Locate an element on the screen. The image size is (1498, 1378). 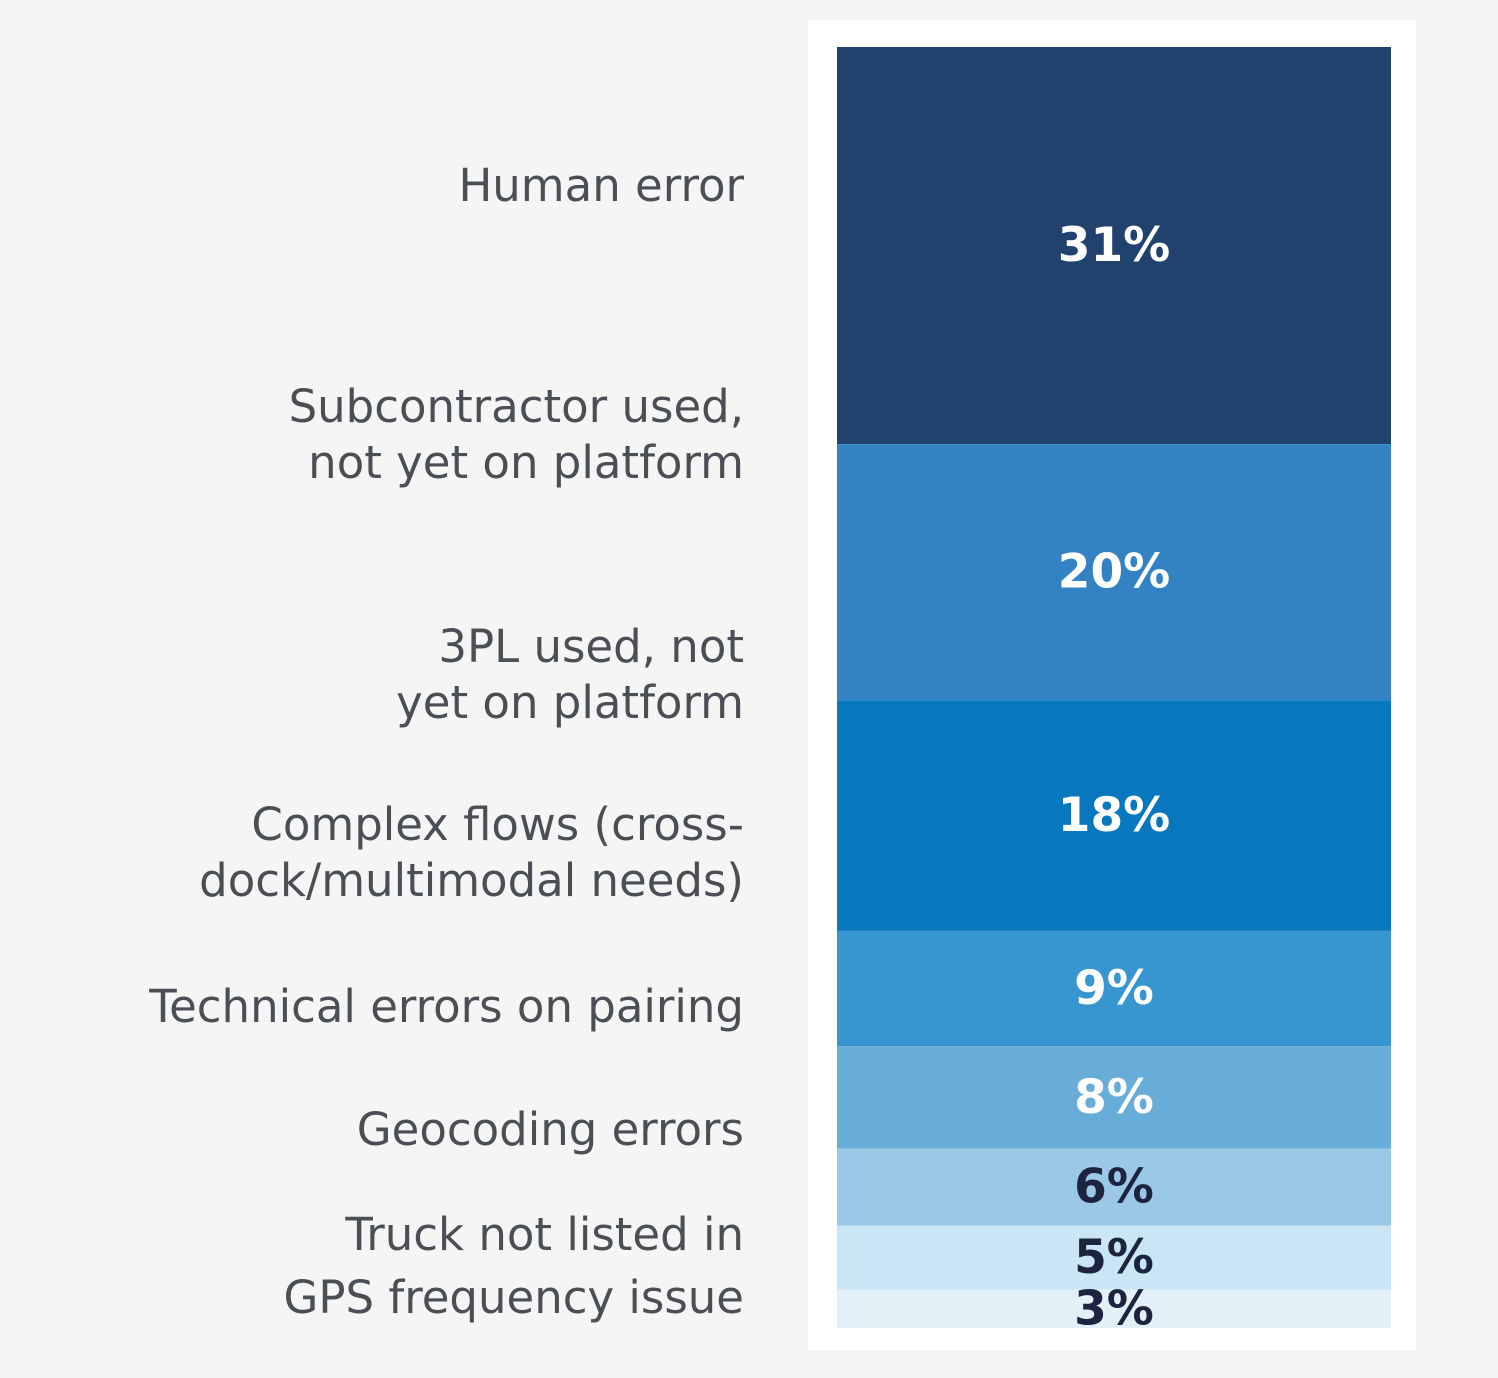
data-label-6: 6% is located at coordinates (1114, 1187).